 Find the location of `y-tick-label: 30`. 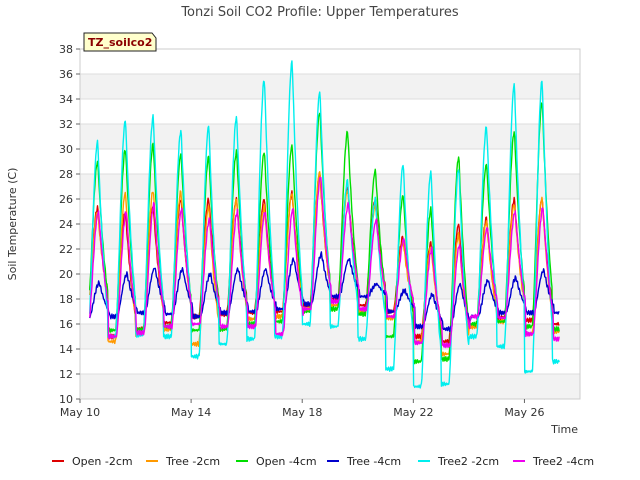

y-tick-label: 30 is located at coordinates (66, 149).